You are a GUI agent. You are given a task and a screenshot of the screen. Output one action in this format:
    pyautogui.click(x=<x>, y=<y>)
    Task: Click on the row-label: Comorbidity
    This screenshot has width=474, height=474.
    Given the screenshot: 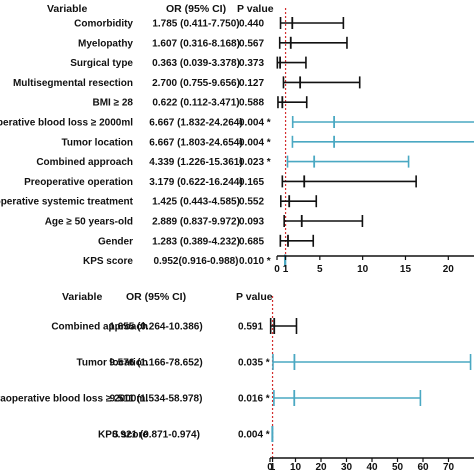 What is the action you would take?
    pyautogui.click(x=103, y=24)
    